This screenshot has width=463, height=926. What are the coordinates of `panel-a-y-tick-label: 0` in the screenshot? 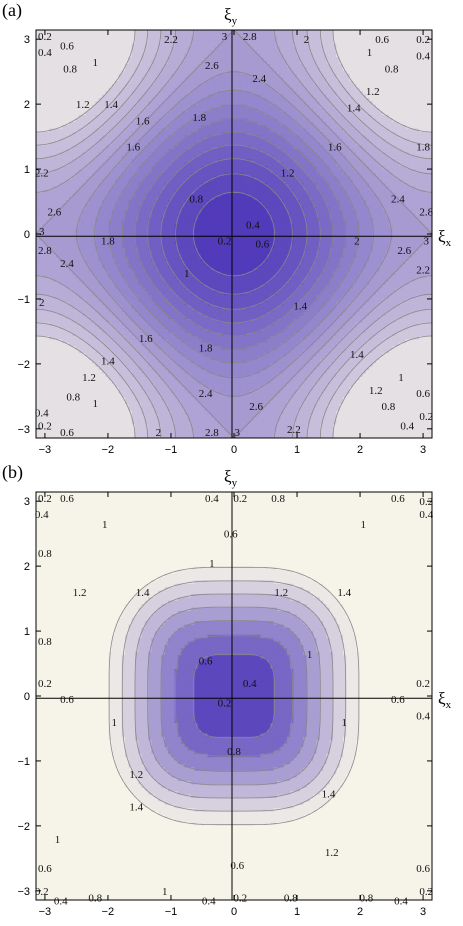 It's located at (27, 235).